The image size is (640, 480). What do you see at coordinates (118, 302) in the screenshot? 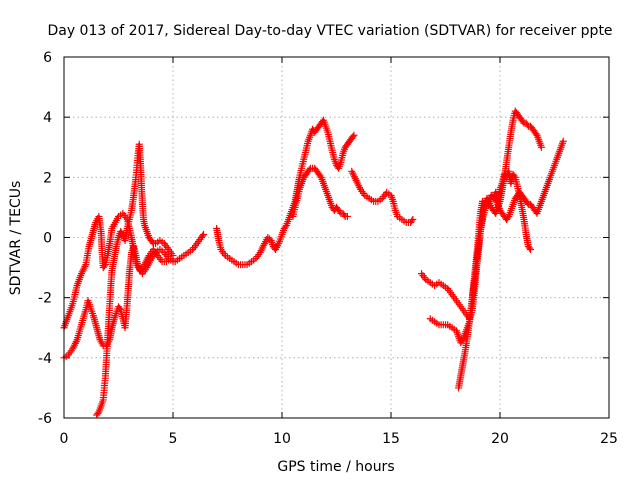
I see `series-track-b` at bounding box center [118, 302].